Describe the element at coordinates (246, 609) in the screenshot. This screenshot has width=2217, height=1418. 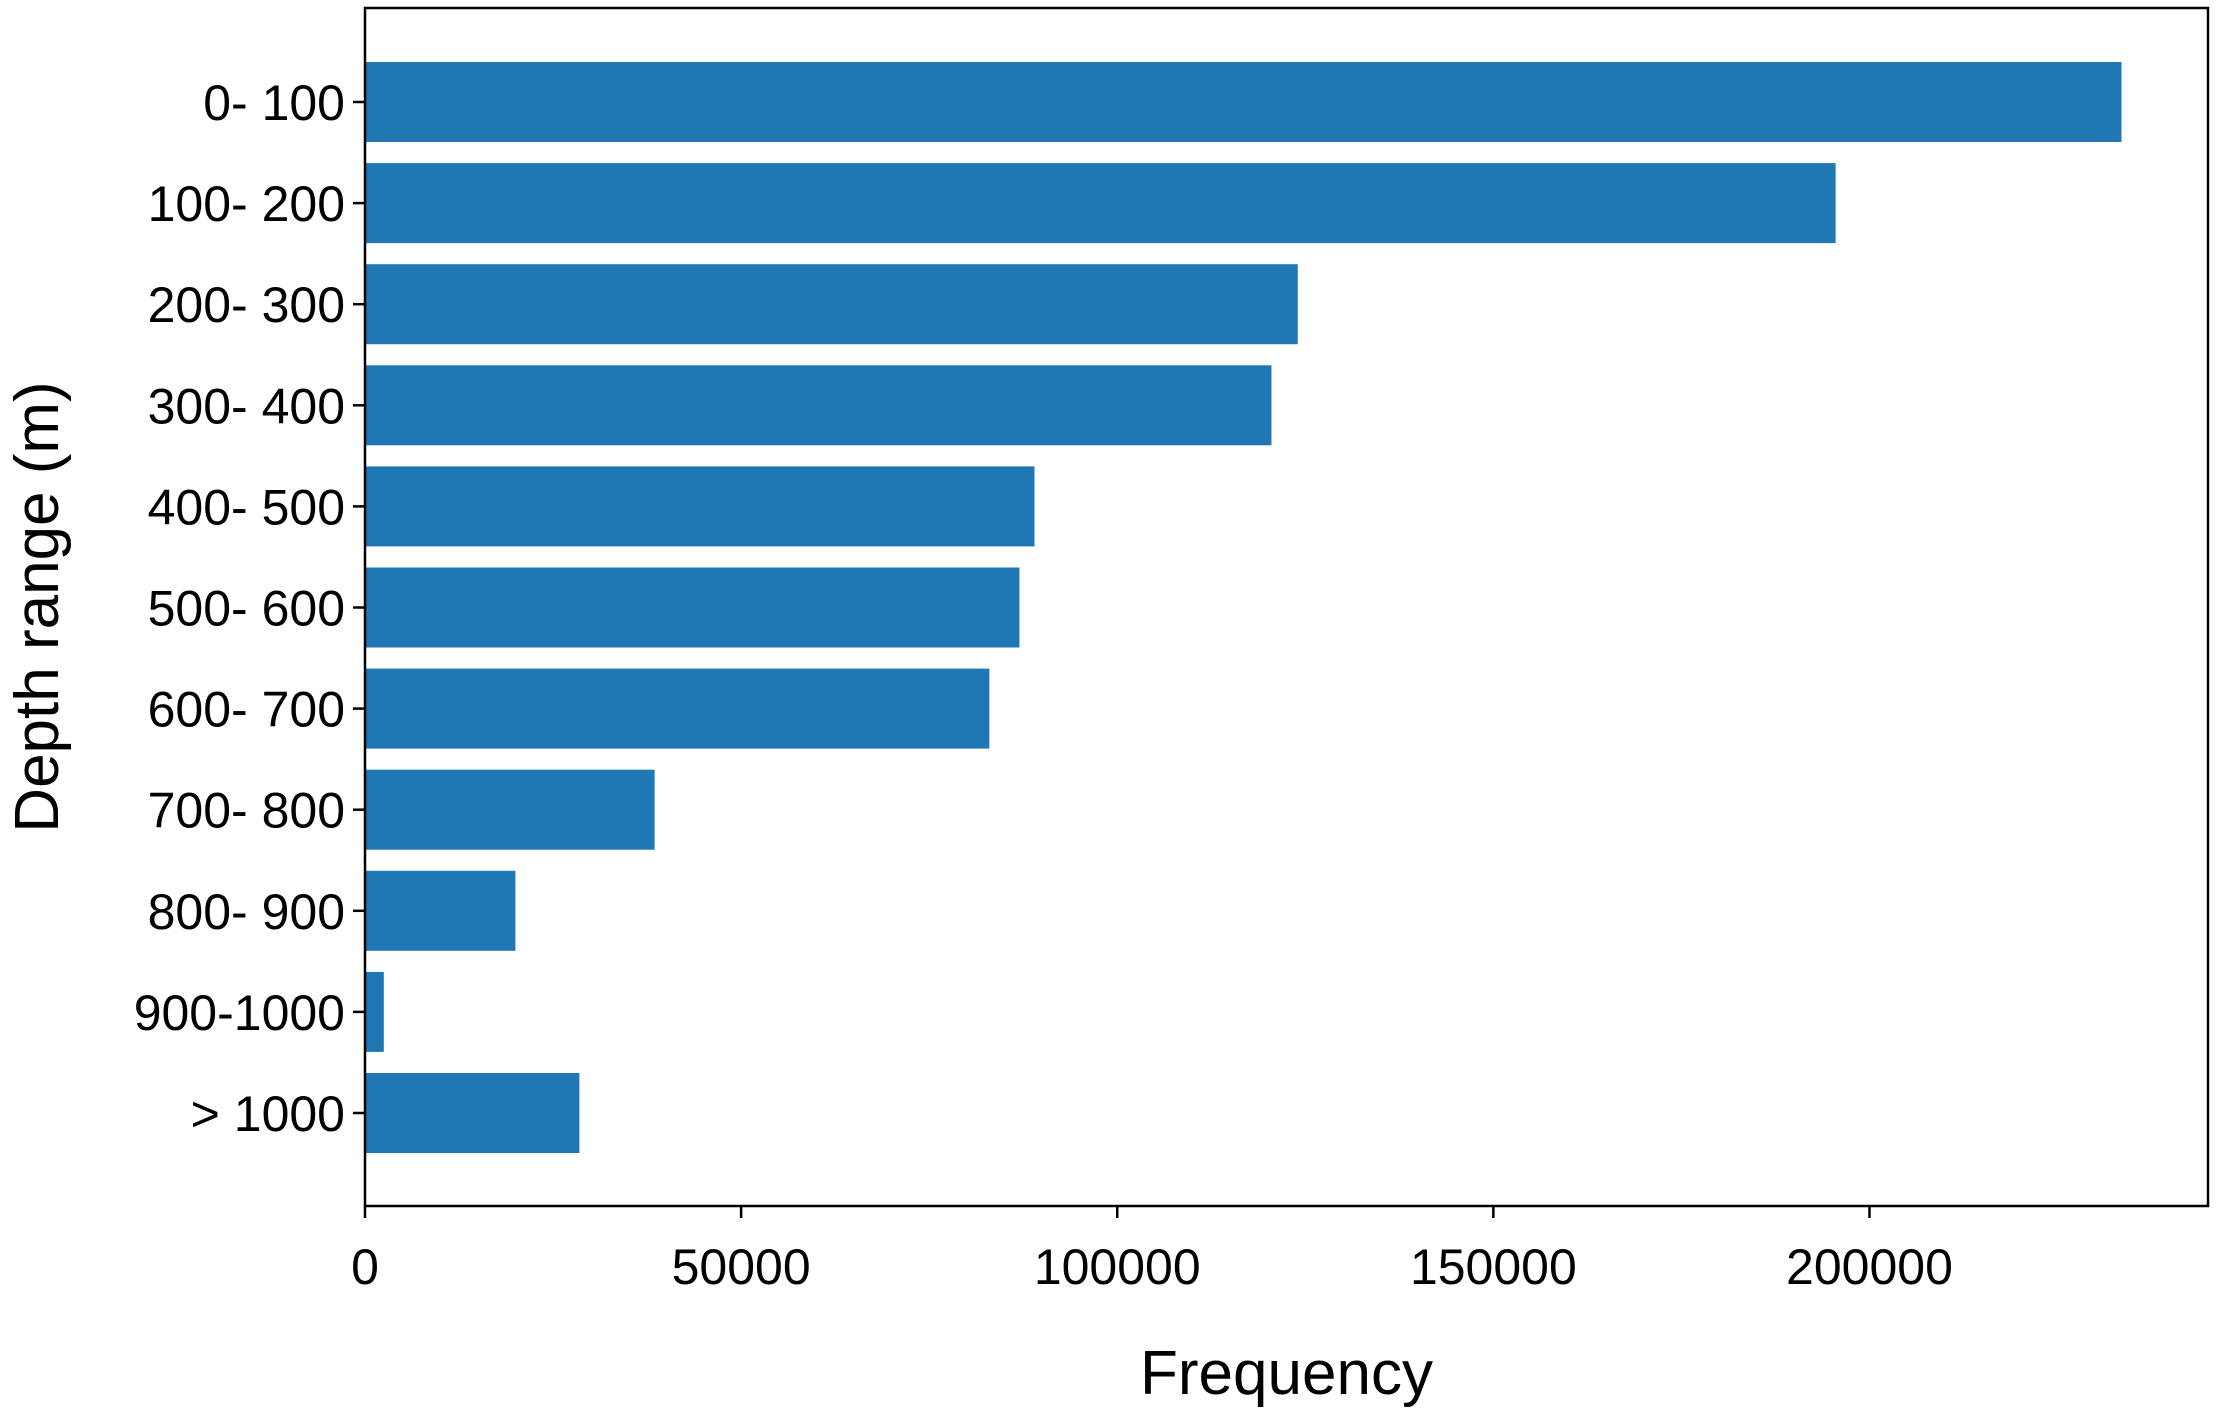
I see `y-tick-label: 500- 600` at that location.